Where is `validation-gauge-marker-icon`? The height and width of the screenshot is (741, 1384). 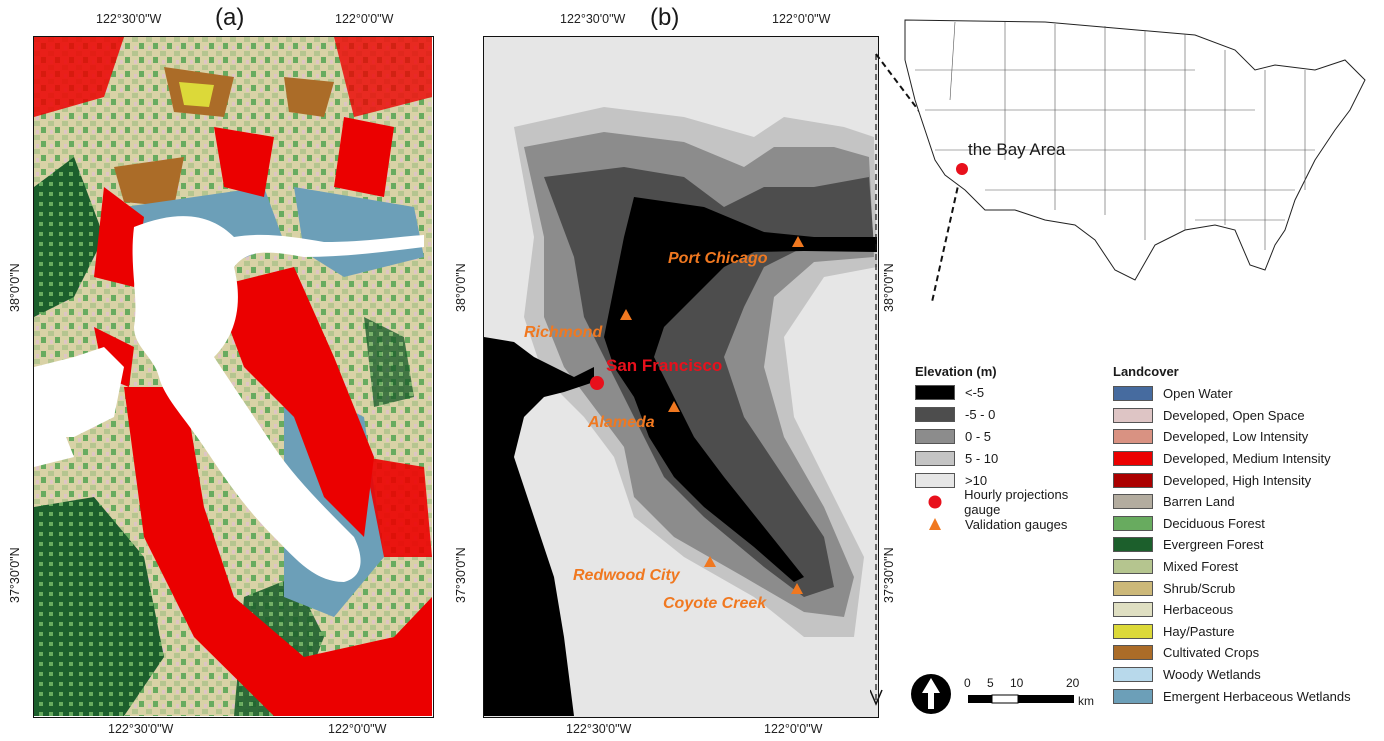
validation-gauge-marker-icon is located at coordinates (935, 524).